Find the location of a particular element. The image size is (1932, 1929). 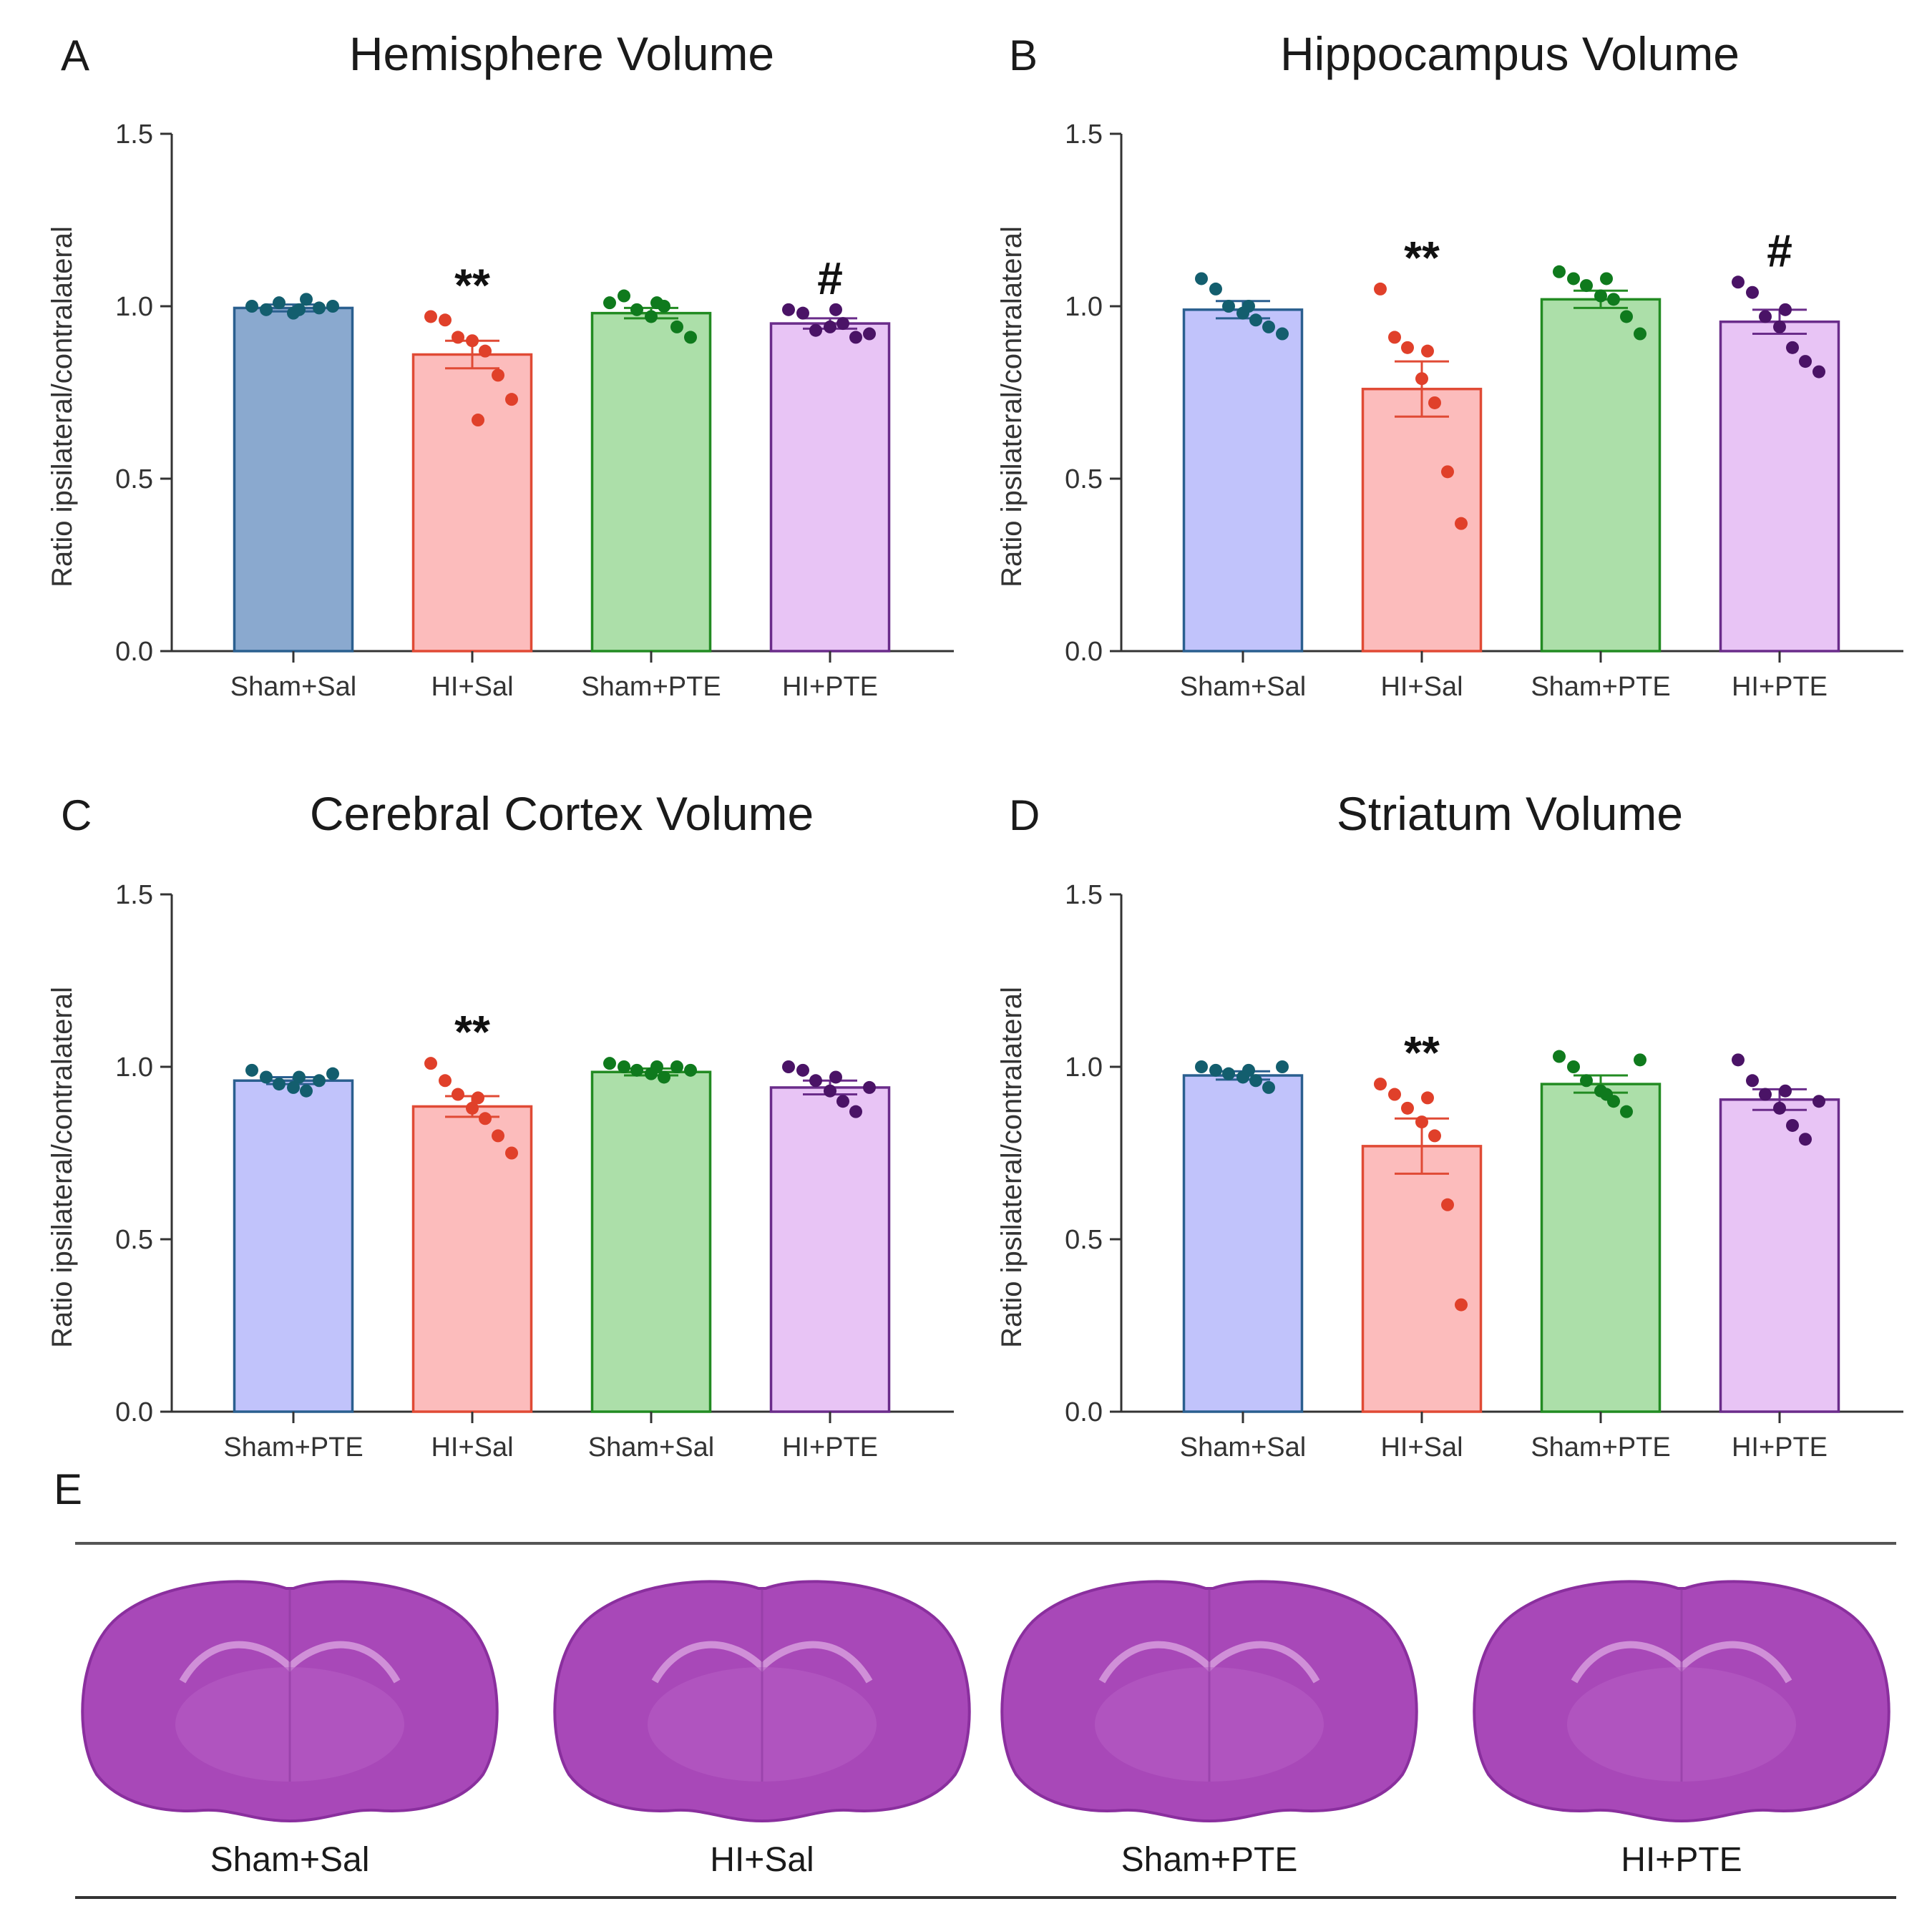

panel-letter: A is located at coordinates (75, 55).